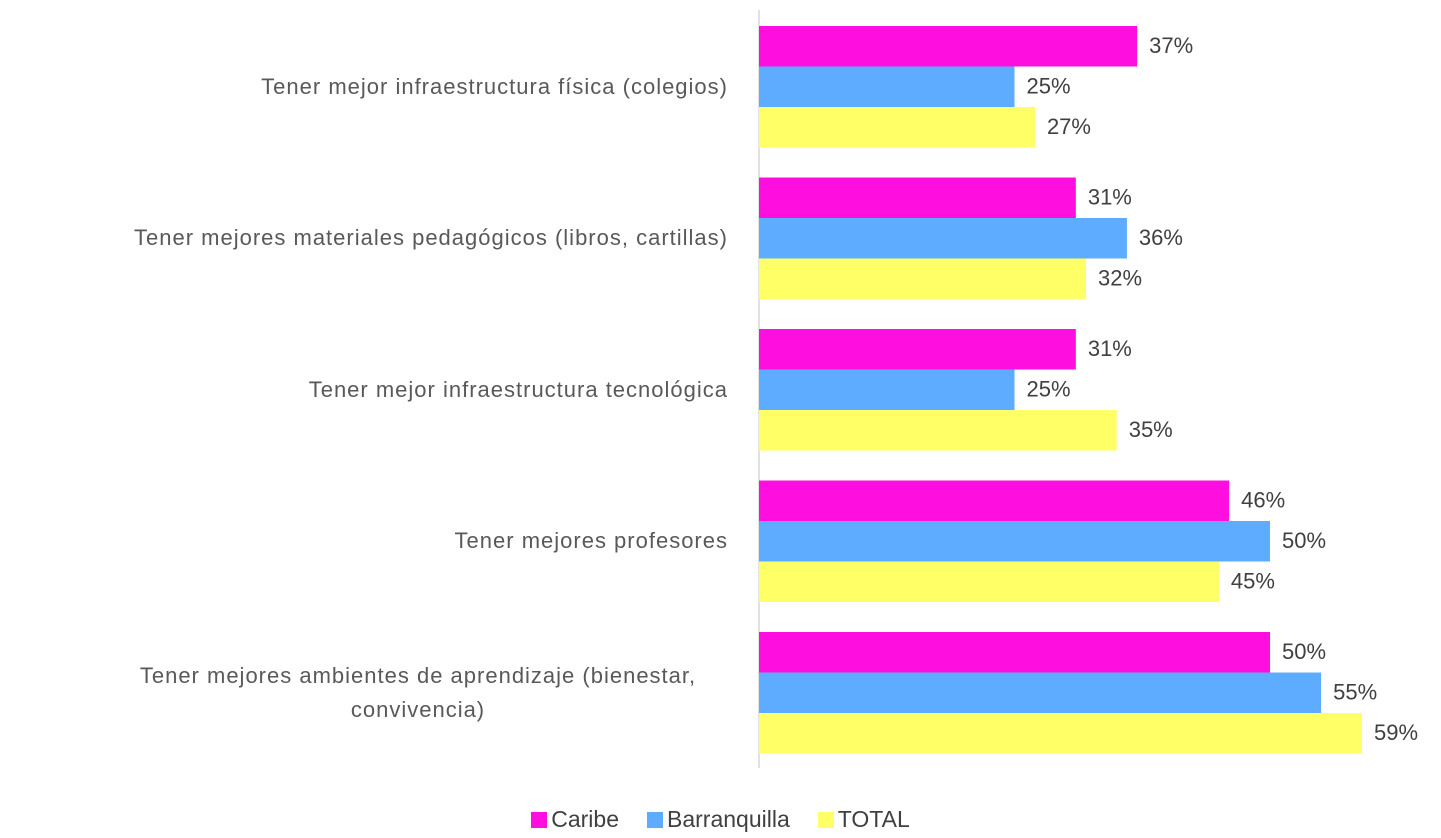 This screenshot has width=1441, height=838. I want to click on legend-item: TOTAL, so click(863, 819).